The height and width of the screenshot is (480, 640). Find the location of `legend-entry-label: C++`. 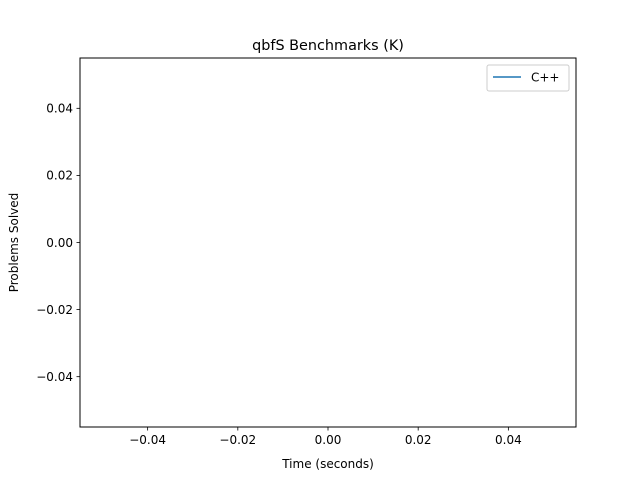

legend-entry-label: C++ is located at coordinates (545, 78).